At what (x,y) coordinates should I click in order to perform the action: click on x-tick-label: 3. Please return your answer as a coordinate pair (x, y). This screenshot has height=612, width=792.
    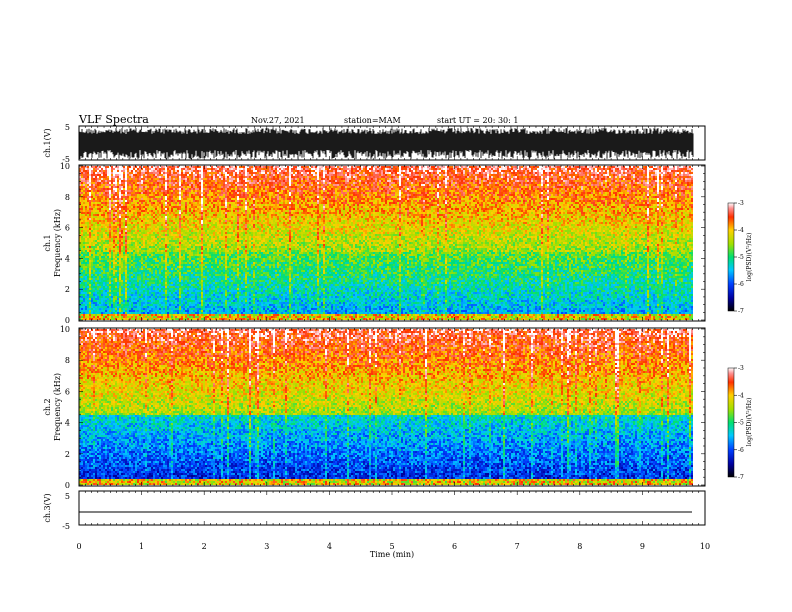
    Looking at the image, I should click on (266, 546).